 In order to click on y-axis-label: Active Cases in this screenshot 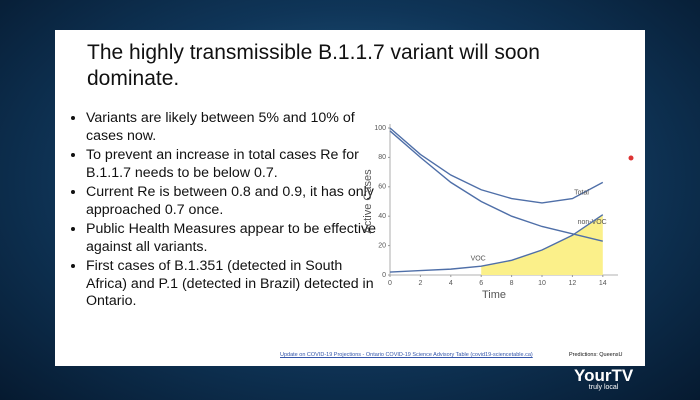, I will do `click(368, 201)`.